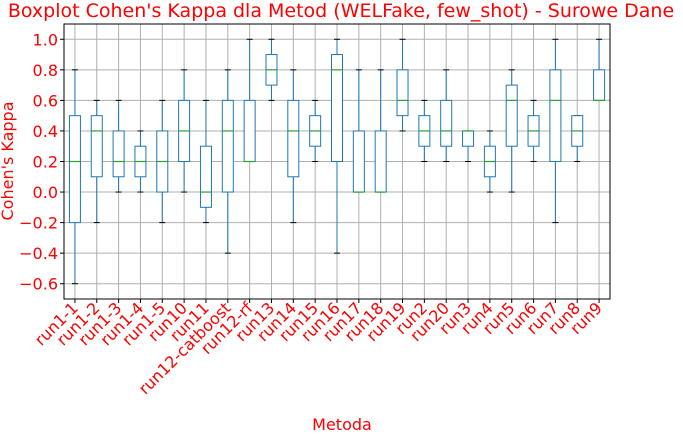  I want to click on box-run7, so click(555, 131).